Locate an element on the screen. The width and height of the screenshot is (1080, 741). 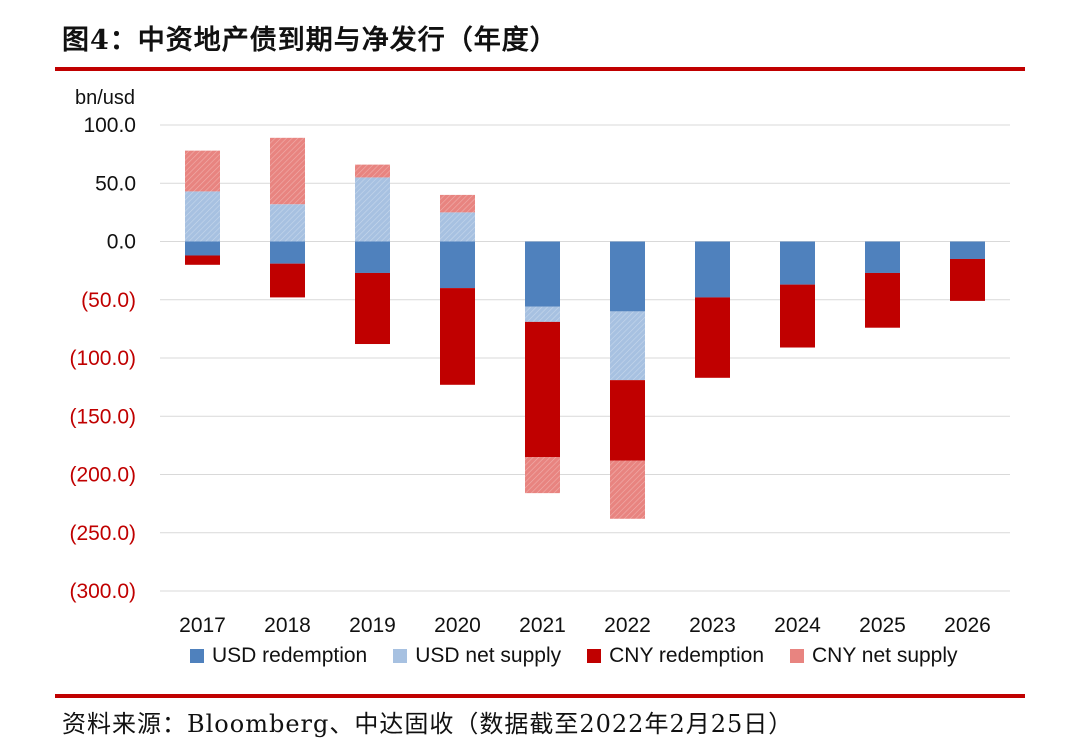
legend-label-usd-net-supply: USD net supply is located at coordinates (488, 655).